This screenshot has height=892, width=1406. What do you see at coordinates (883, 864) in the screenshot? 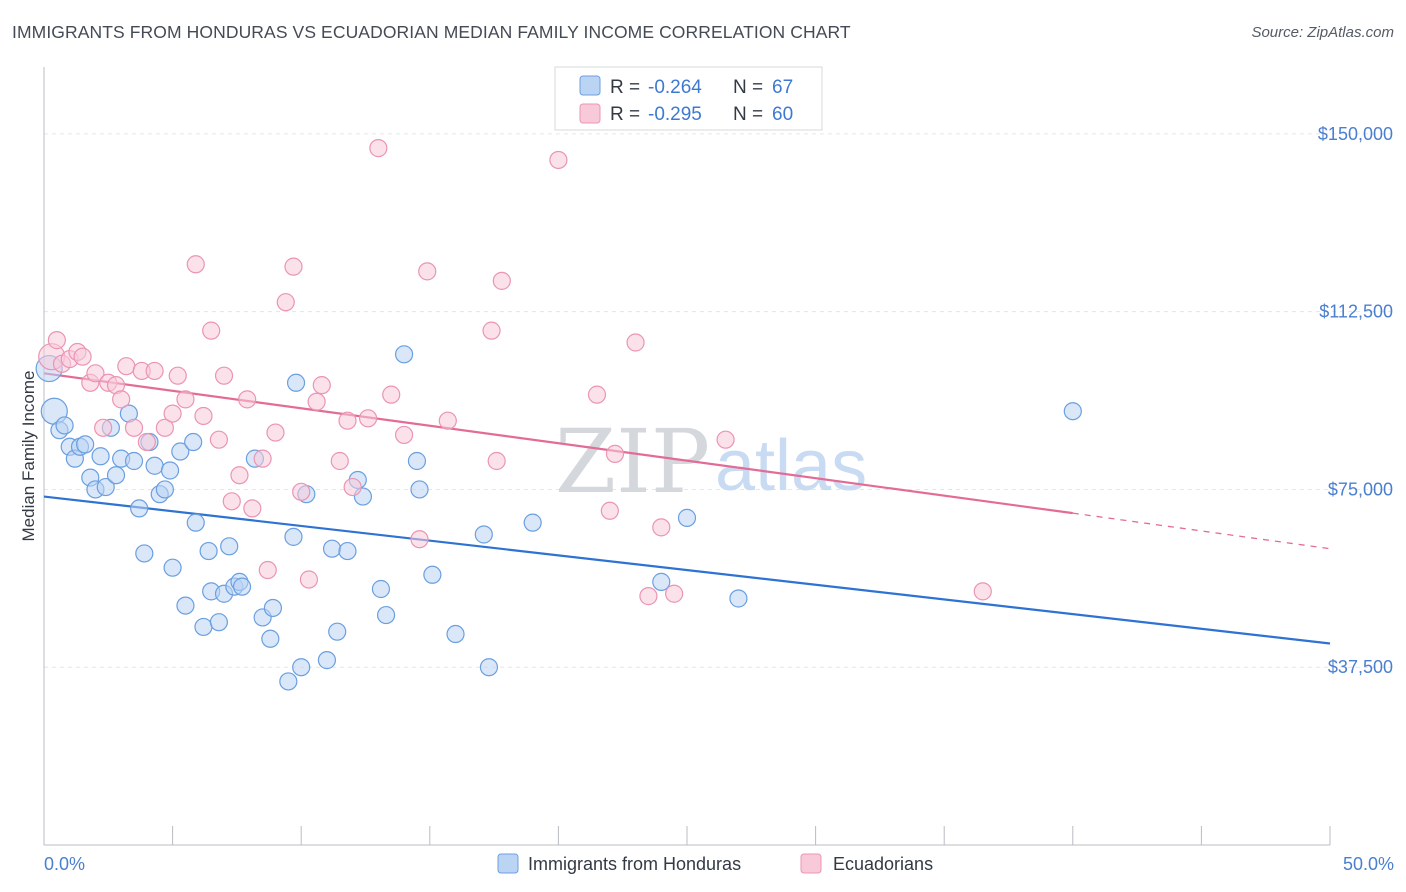
I see `bottom-legend-label-ecuadorians: Ecuadorians` at bounding box center [883, 864].